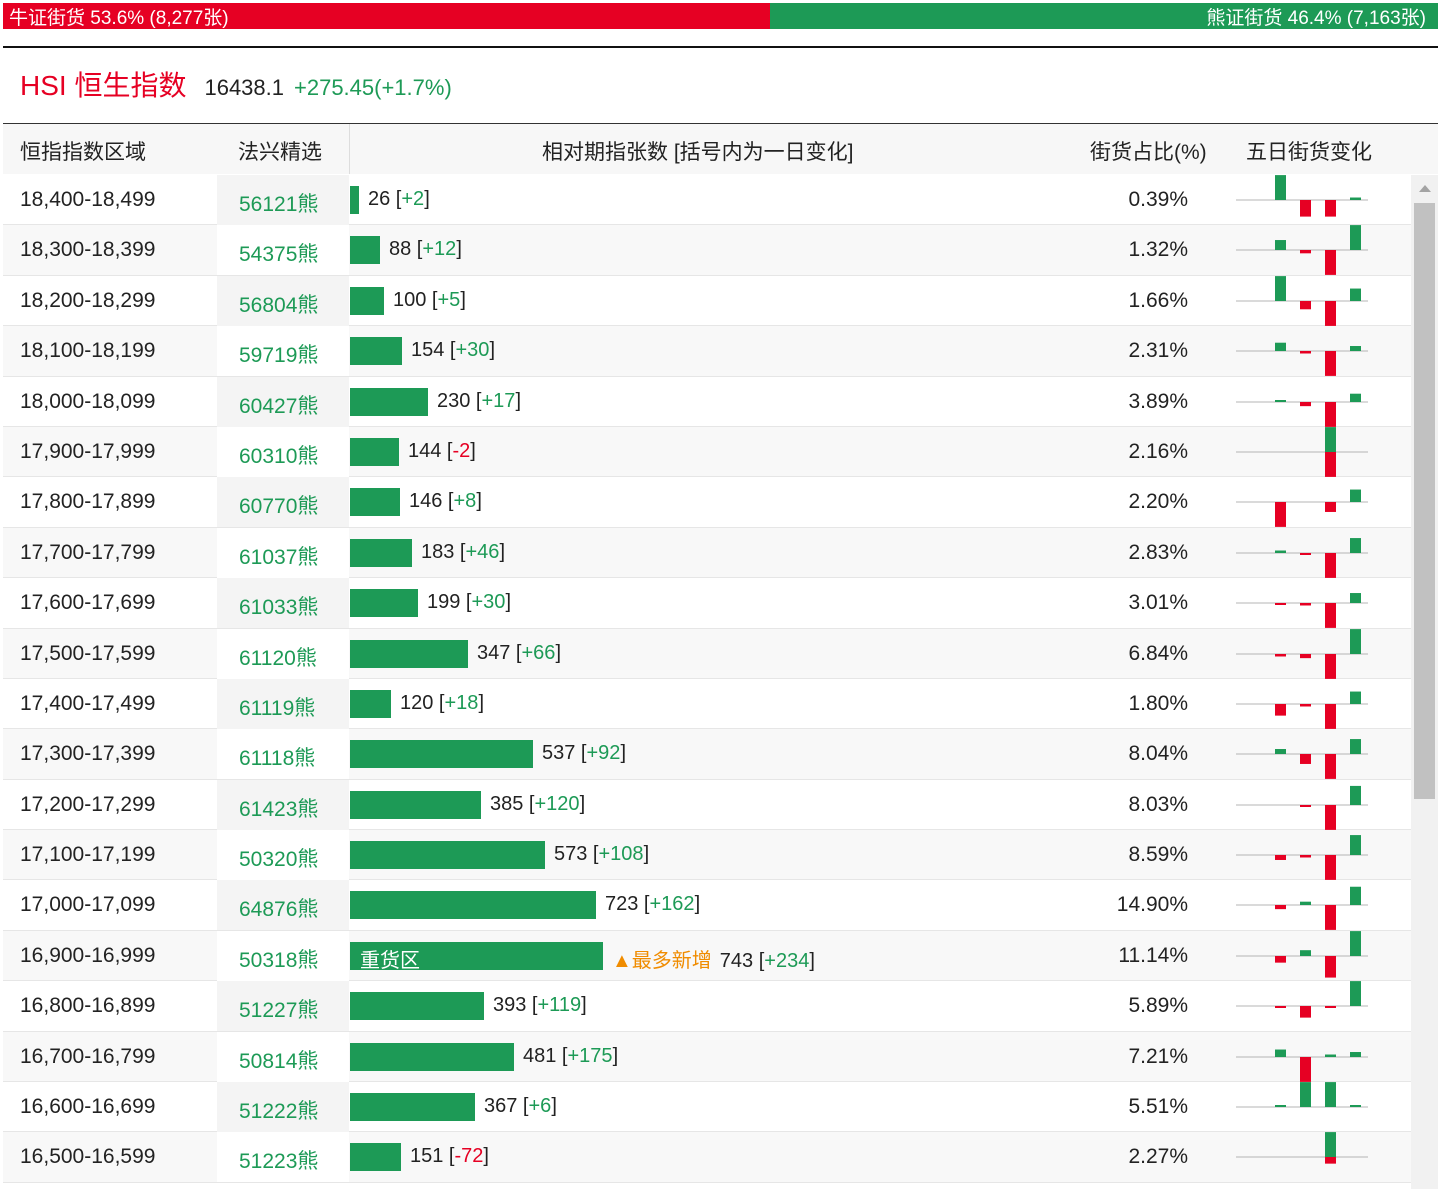 The image size is (1443, 1189). Describe the element at coordinates (279, 456) in the screenshot. I see `warrant-code-link: 60310熊` at that location.